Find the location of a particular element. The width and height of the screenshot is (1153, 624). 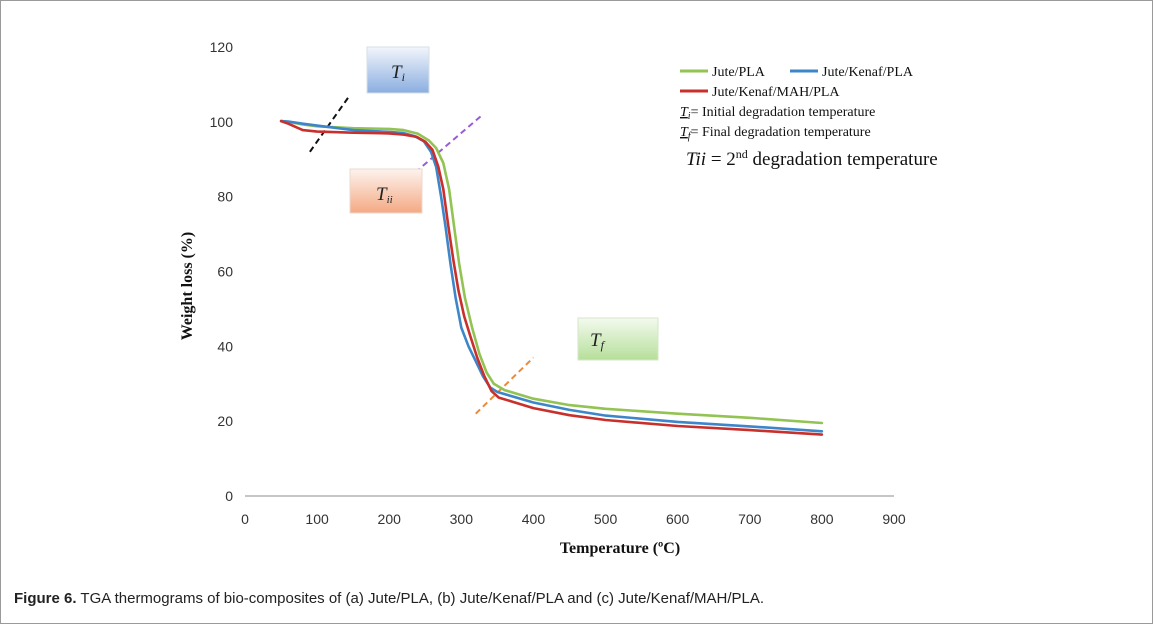

x-tick-label: 300 is located at coordinates (462, 519).